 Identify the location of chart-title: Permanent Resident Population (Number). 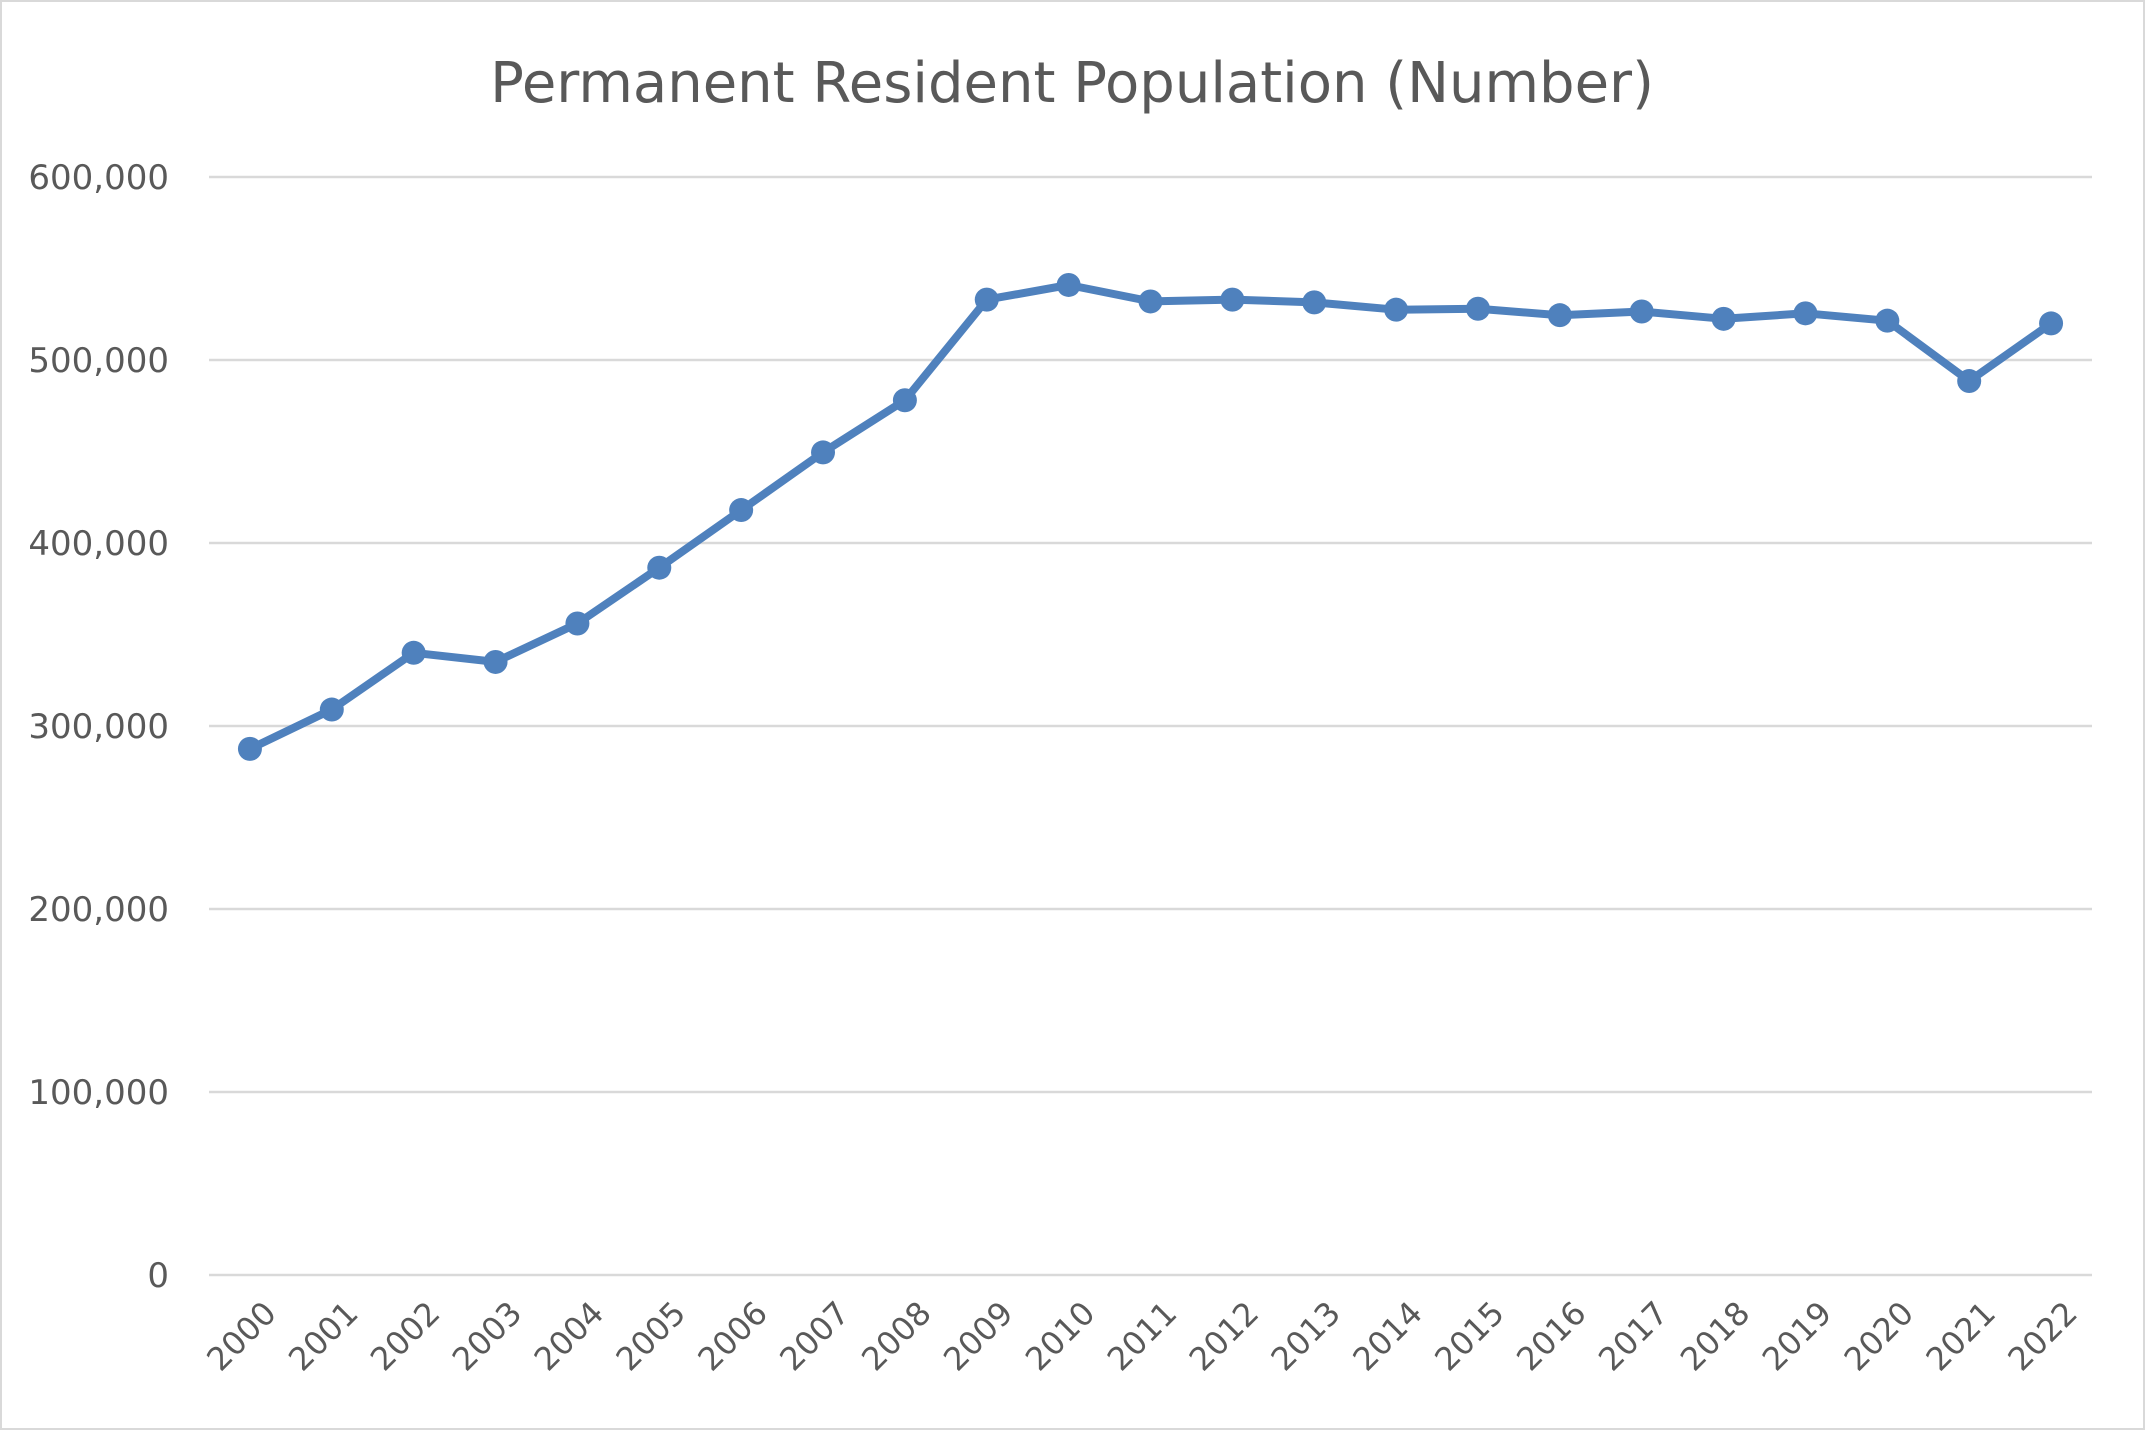
(1072, 83).